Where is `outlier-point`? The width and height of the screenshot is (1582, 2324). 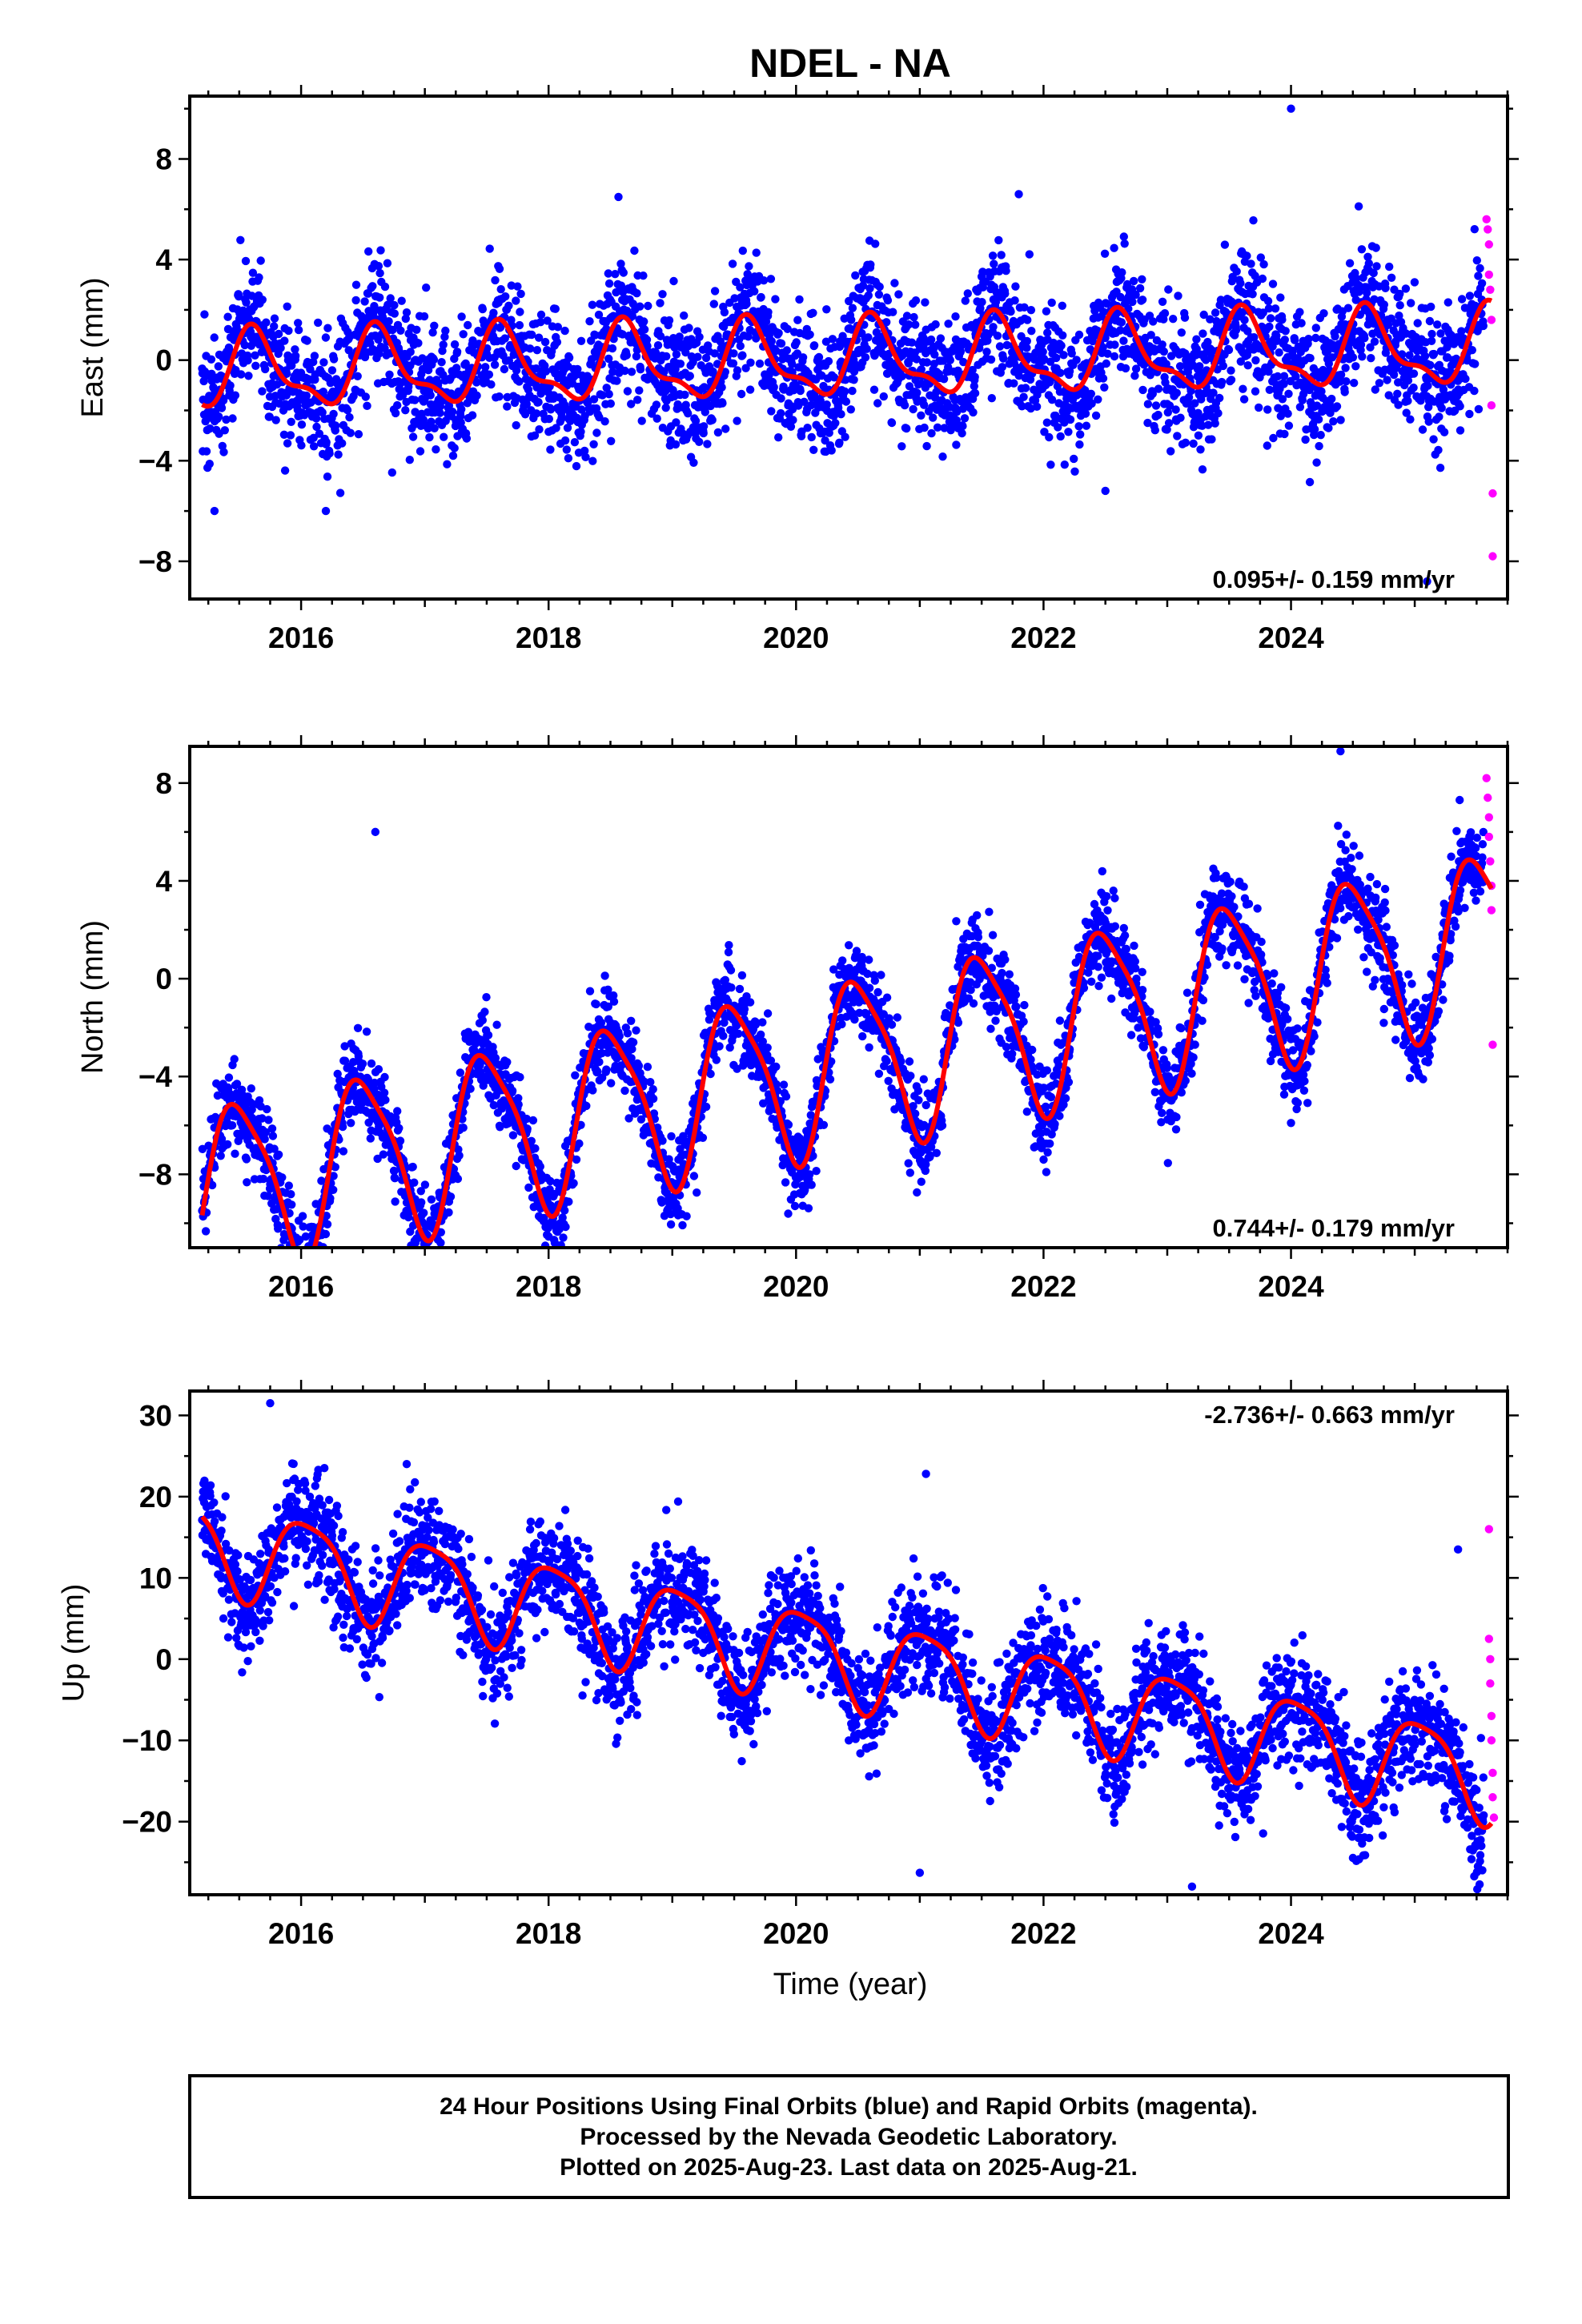
outlier-point is located at coordinates (1018, 194).